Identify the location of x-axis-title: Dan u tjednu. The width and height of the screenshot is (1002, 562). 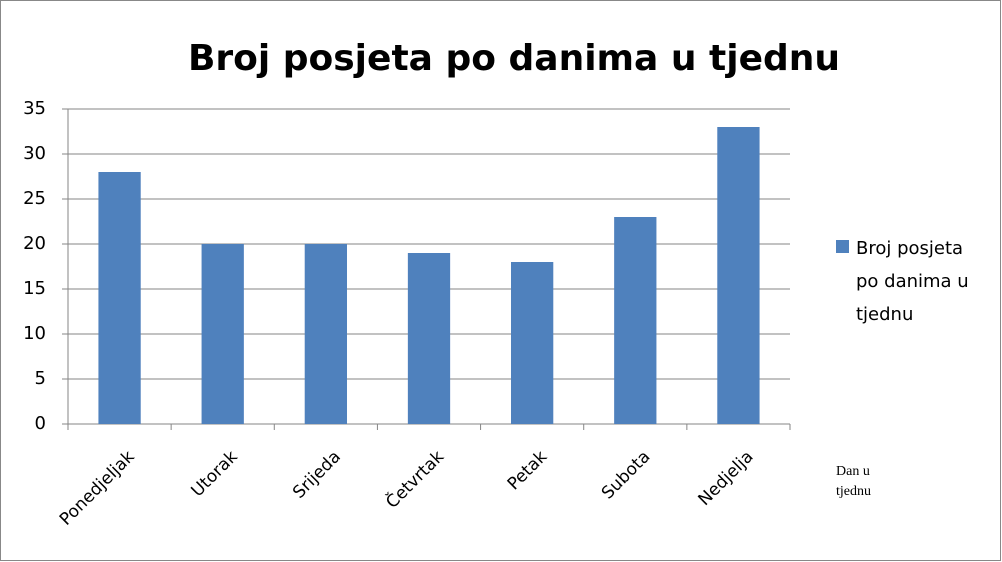
(853, 481).